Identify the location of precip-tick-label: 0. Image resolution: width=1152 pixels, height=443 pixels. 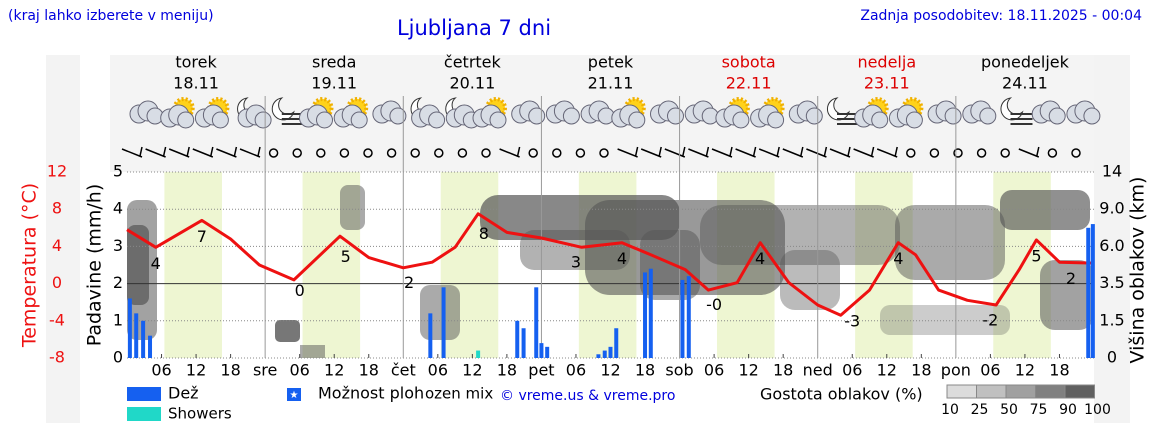
(118, 357).